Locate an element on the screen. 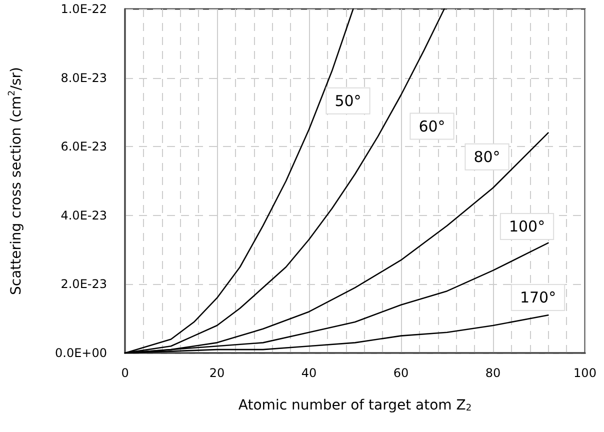 Image resolution: width=604 pixels, height=432 pixels. y-tick-label: 0.0E+00 is located at coordinates (81, 353).